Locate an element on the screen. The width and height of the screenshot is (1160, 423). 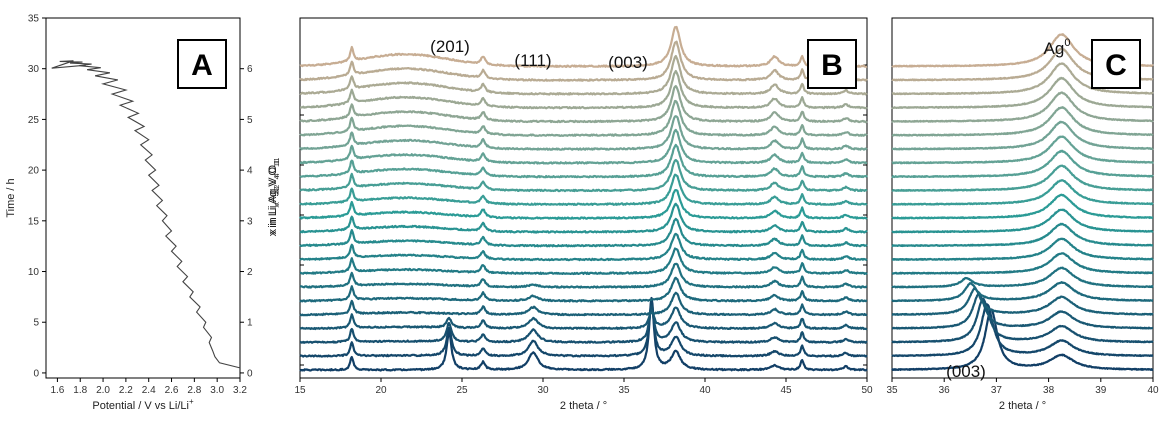
y-axis-title-b-part: O is located at coordinates (273, 168).